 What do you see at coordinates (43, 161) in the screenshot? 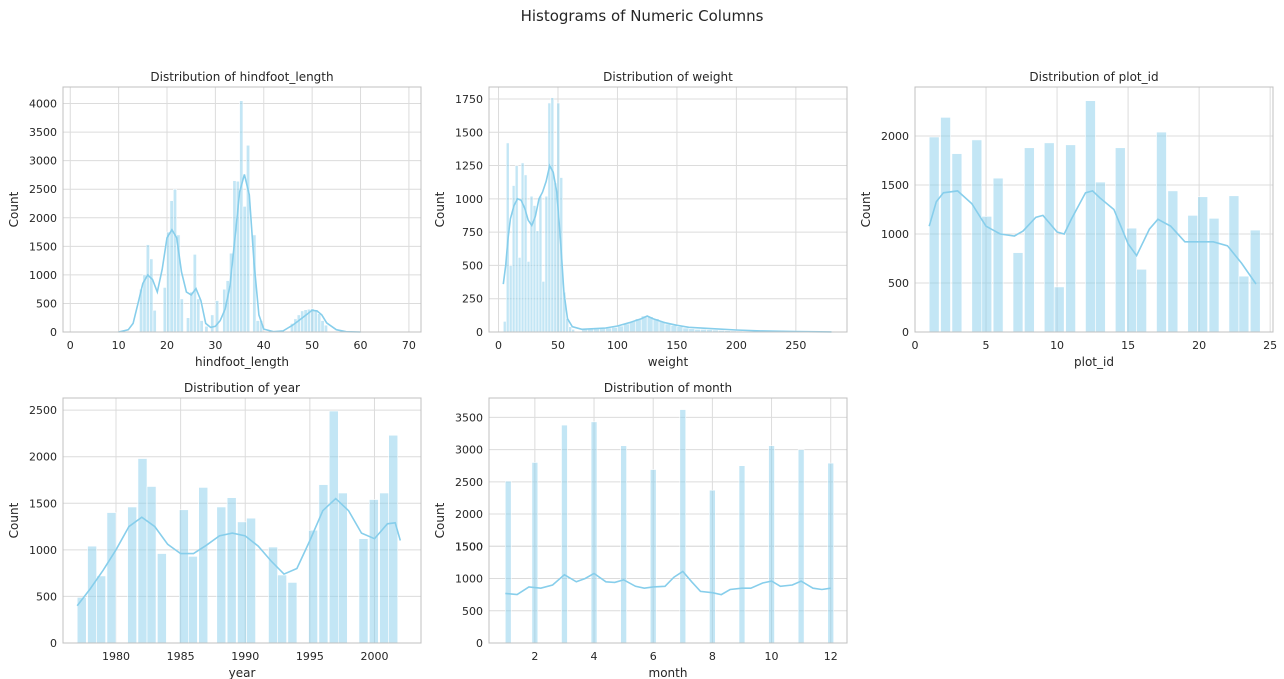
I see `y-tick-label: 3000` at bounding box center [43, 161].